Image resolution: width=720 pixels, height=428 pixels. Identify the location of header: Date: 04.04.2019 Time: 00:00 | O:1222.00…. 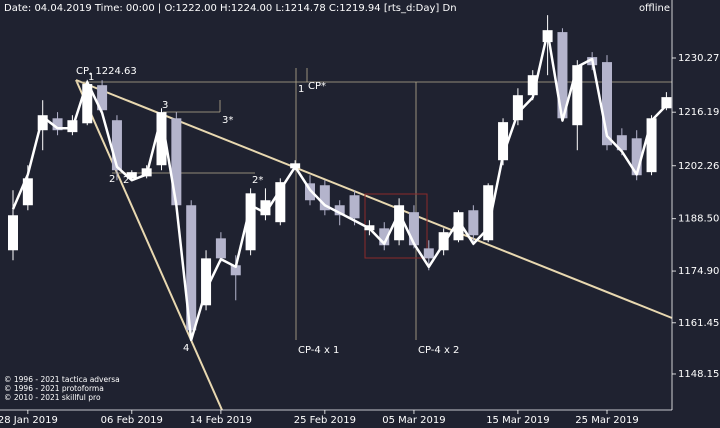
(230, 8).